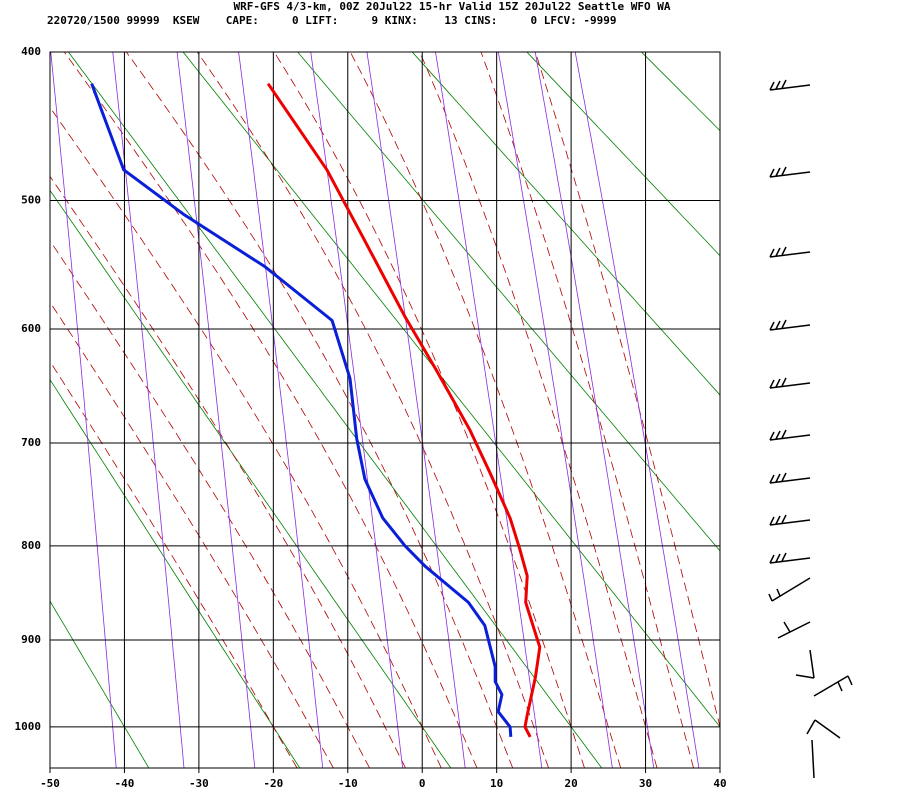 Image resolution: width=900 pixels, height=800 pixels. I want to click on y-tick-label: 700, so click(31, 442).